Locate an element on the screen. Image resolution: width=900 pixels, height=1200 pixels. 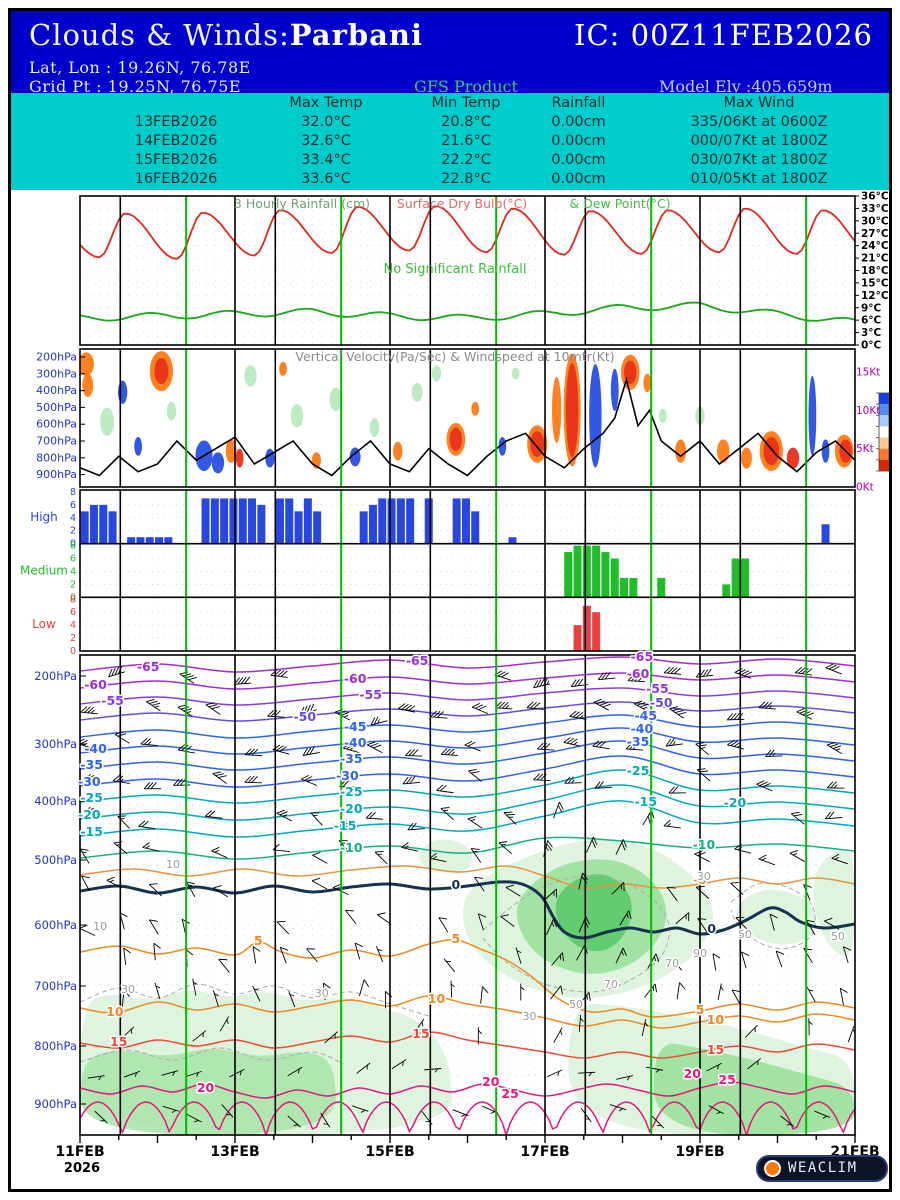
cloud-axis-tick: 0 is located at coordinates (73, 651).